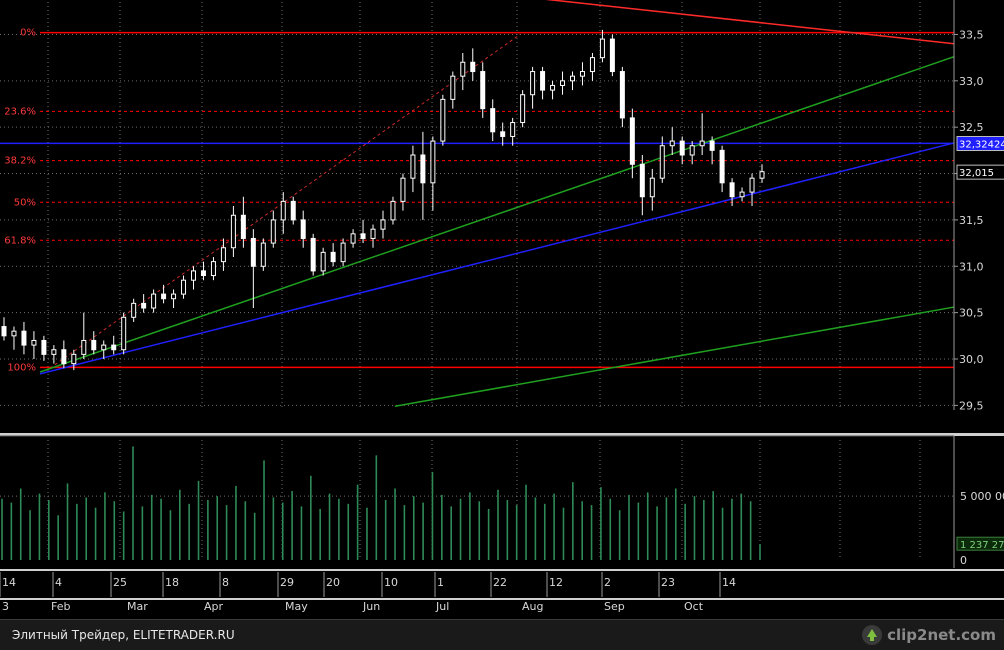 Image resolution: width=1004 pixels, height=650 pixels. What do you see at coordinates (928, 635) in the screenshot?
I see `watermark: clip2net.com` at bounding box center [928, 635].